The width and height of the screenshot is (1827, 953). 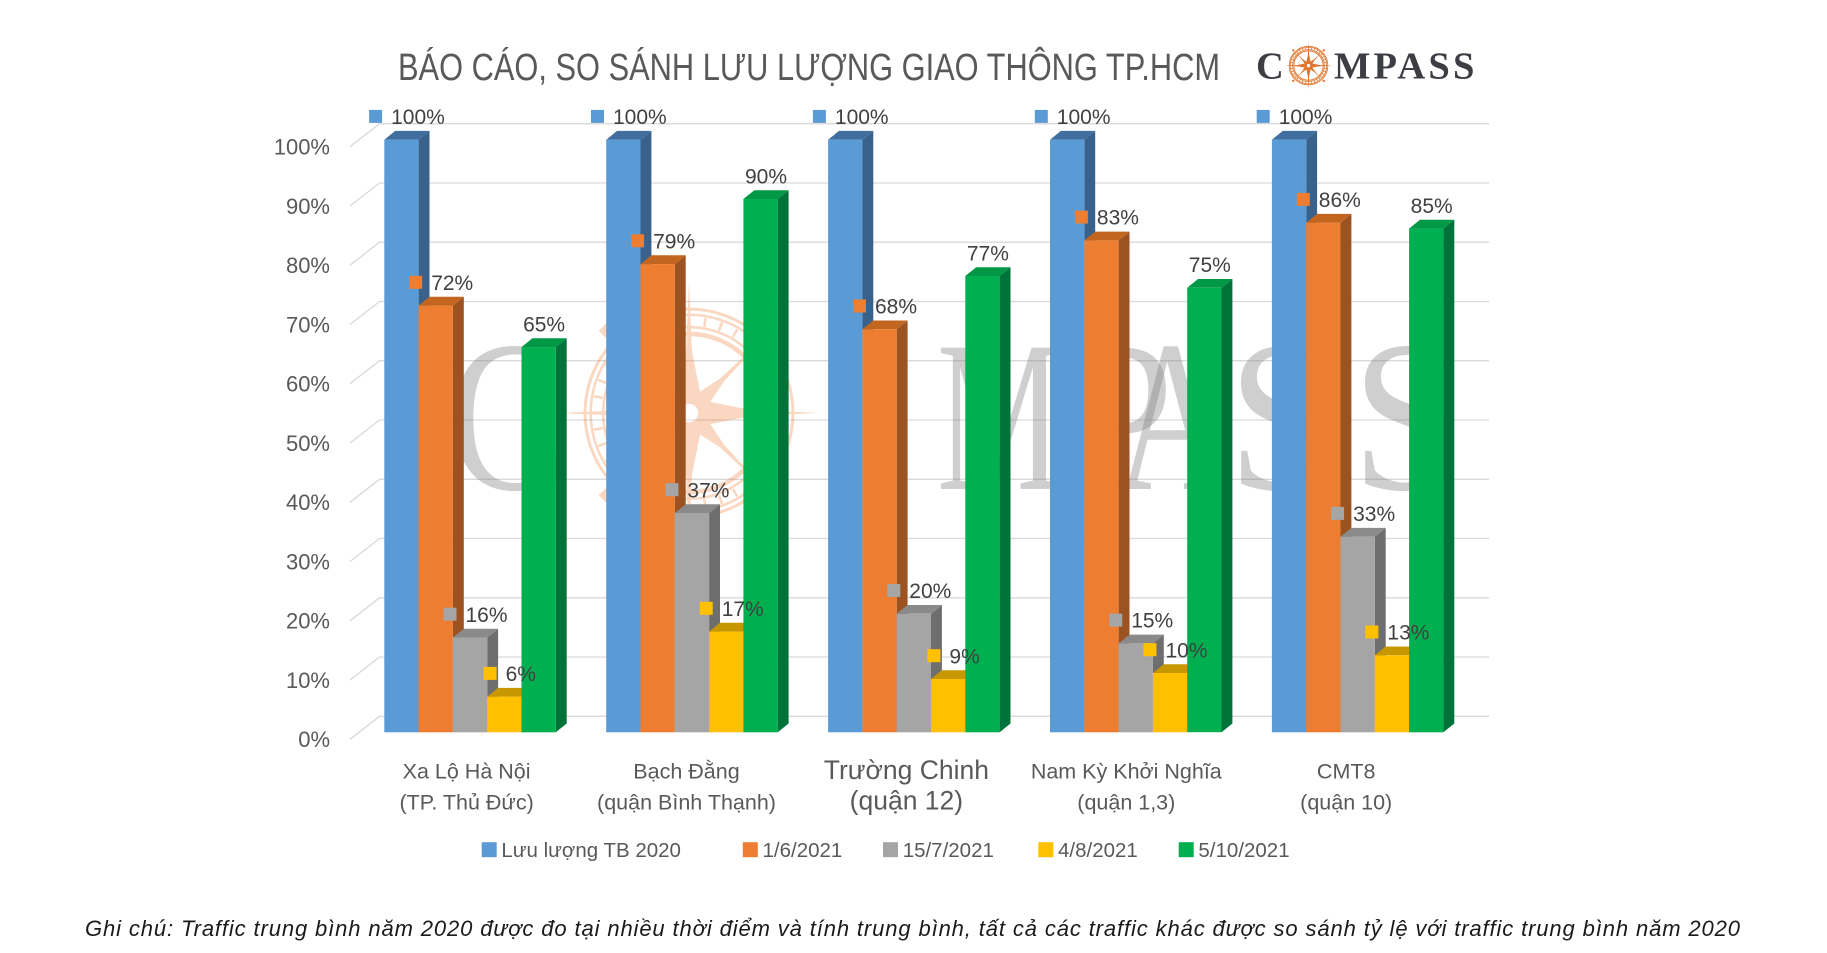 I want to click on svg-text: (quận 10), so click(x=1346, y=803).